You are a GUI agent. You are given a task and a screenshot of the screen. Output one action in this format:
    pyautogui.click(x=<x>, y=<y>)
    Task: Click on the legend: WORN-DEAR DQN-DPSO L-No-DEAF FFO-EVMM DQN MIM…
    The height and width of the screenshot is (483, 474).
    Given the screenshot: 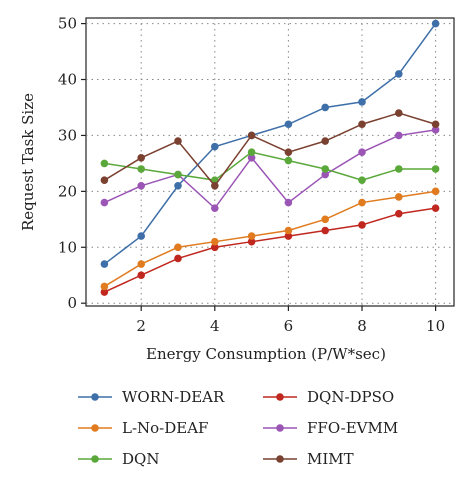 What is the action you would take?
    pyautogui.click(x=238, y=428)
    